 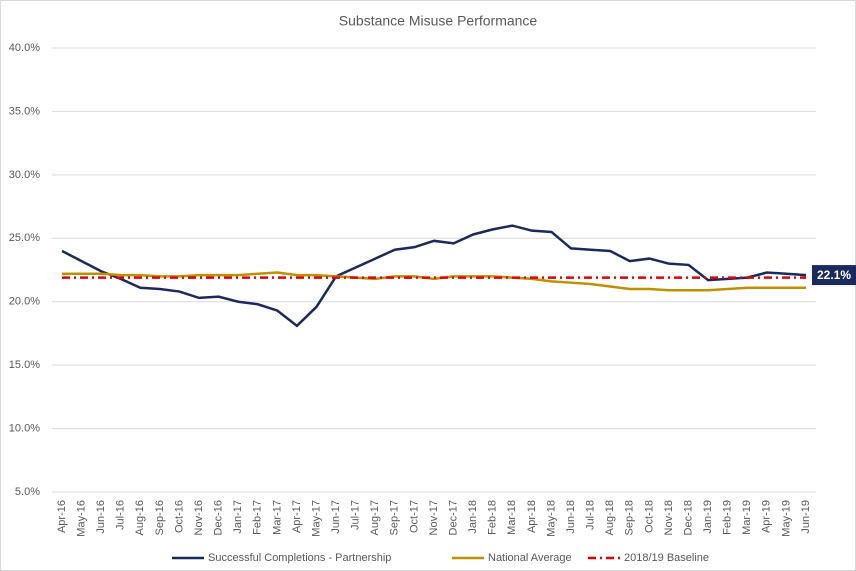 I want to click on y-tick-label: 15.0%, so click(x=24, y=365).